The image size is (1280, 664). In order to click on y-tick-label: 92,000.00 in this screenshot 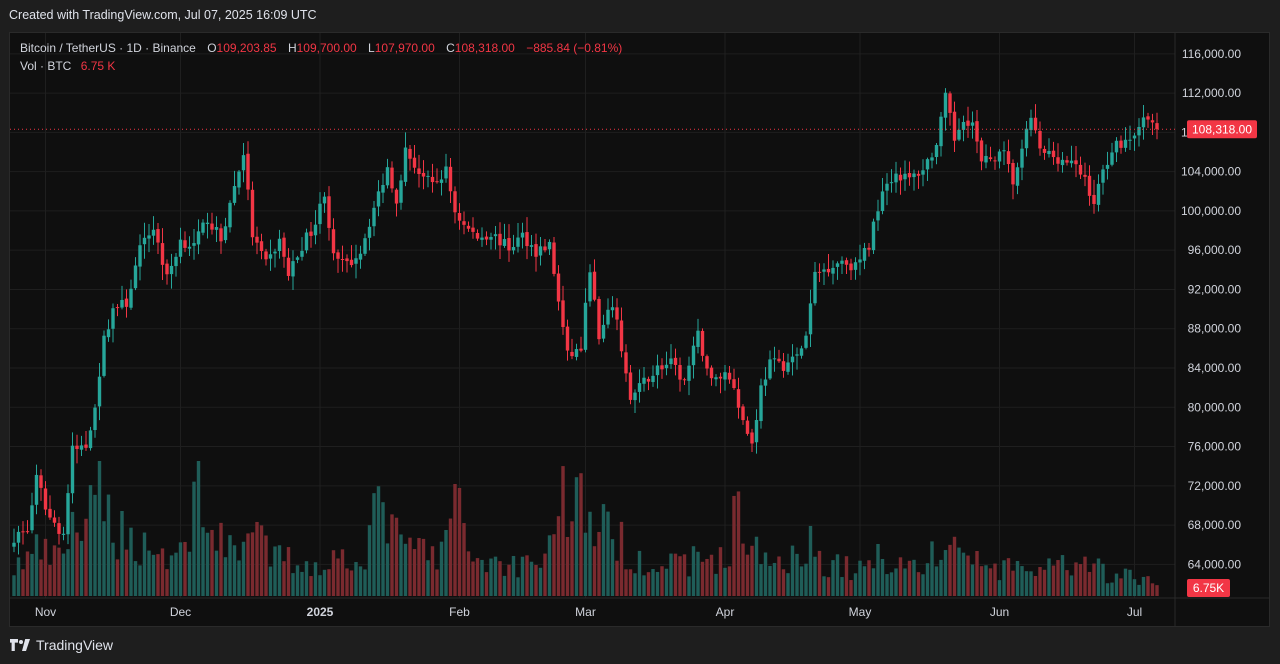, I will do `click(1215, 289)`.